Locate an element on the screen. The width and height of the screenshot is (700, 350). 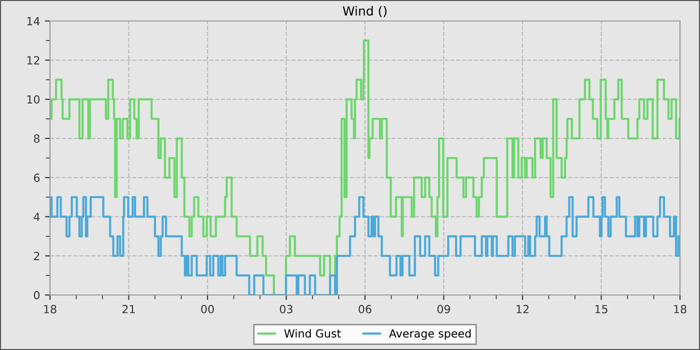
chart-title: Wind () is located at coordinates (364, 12).